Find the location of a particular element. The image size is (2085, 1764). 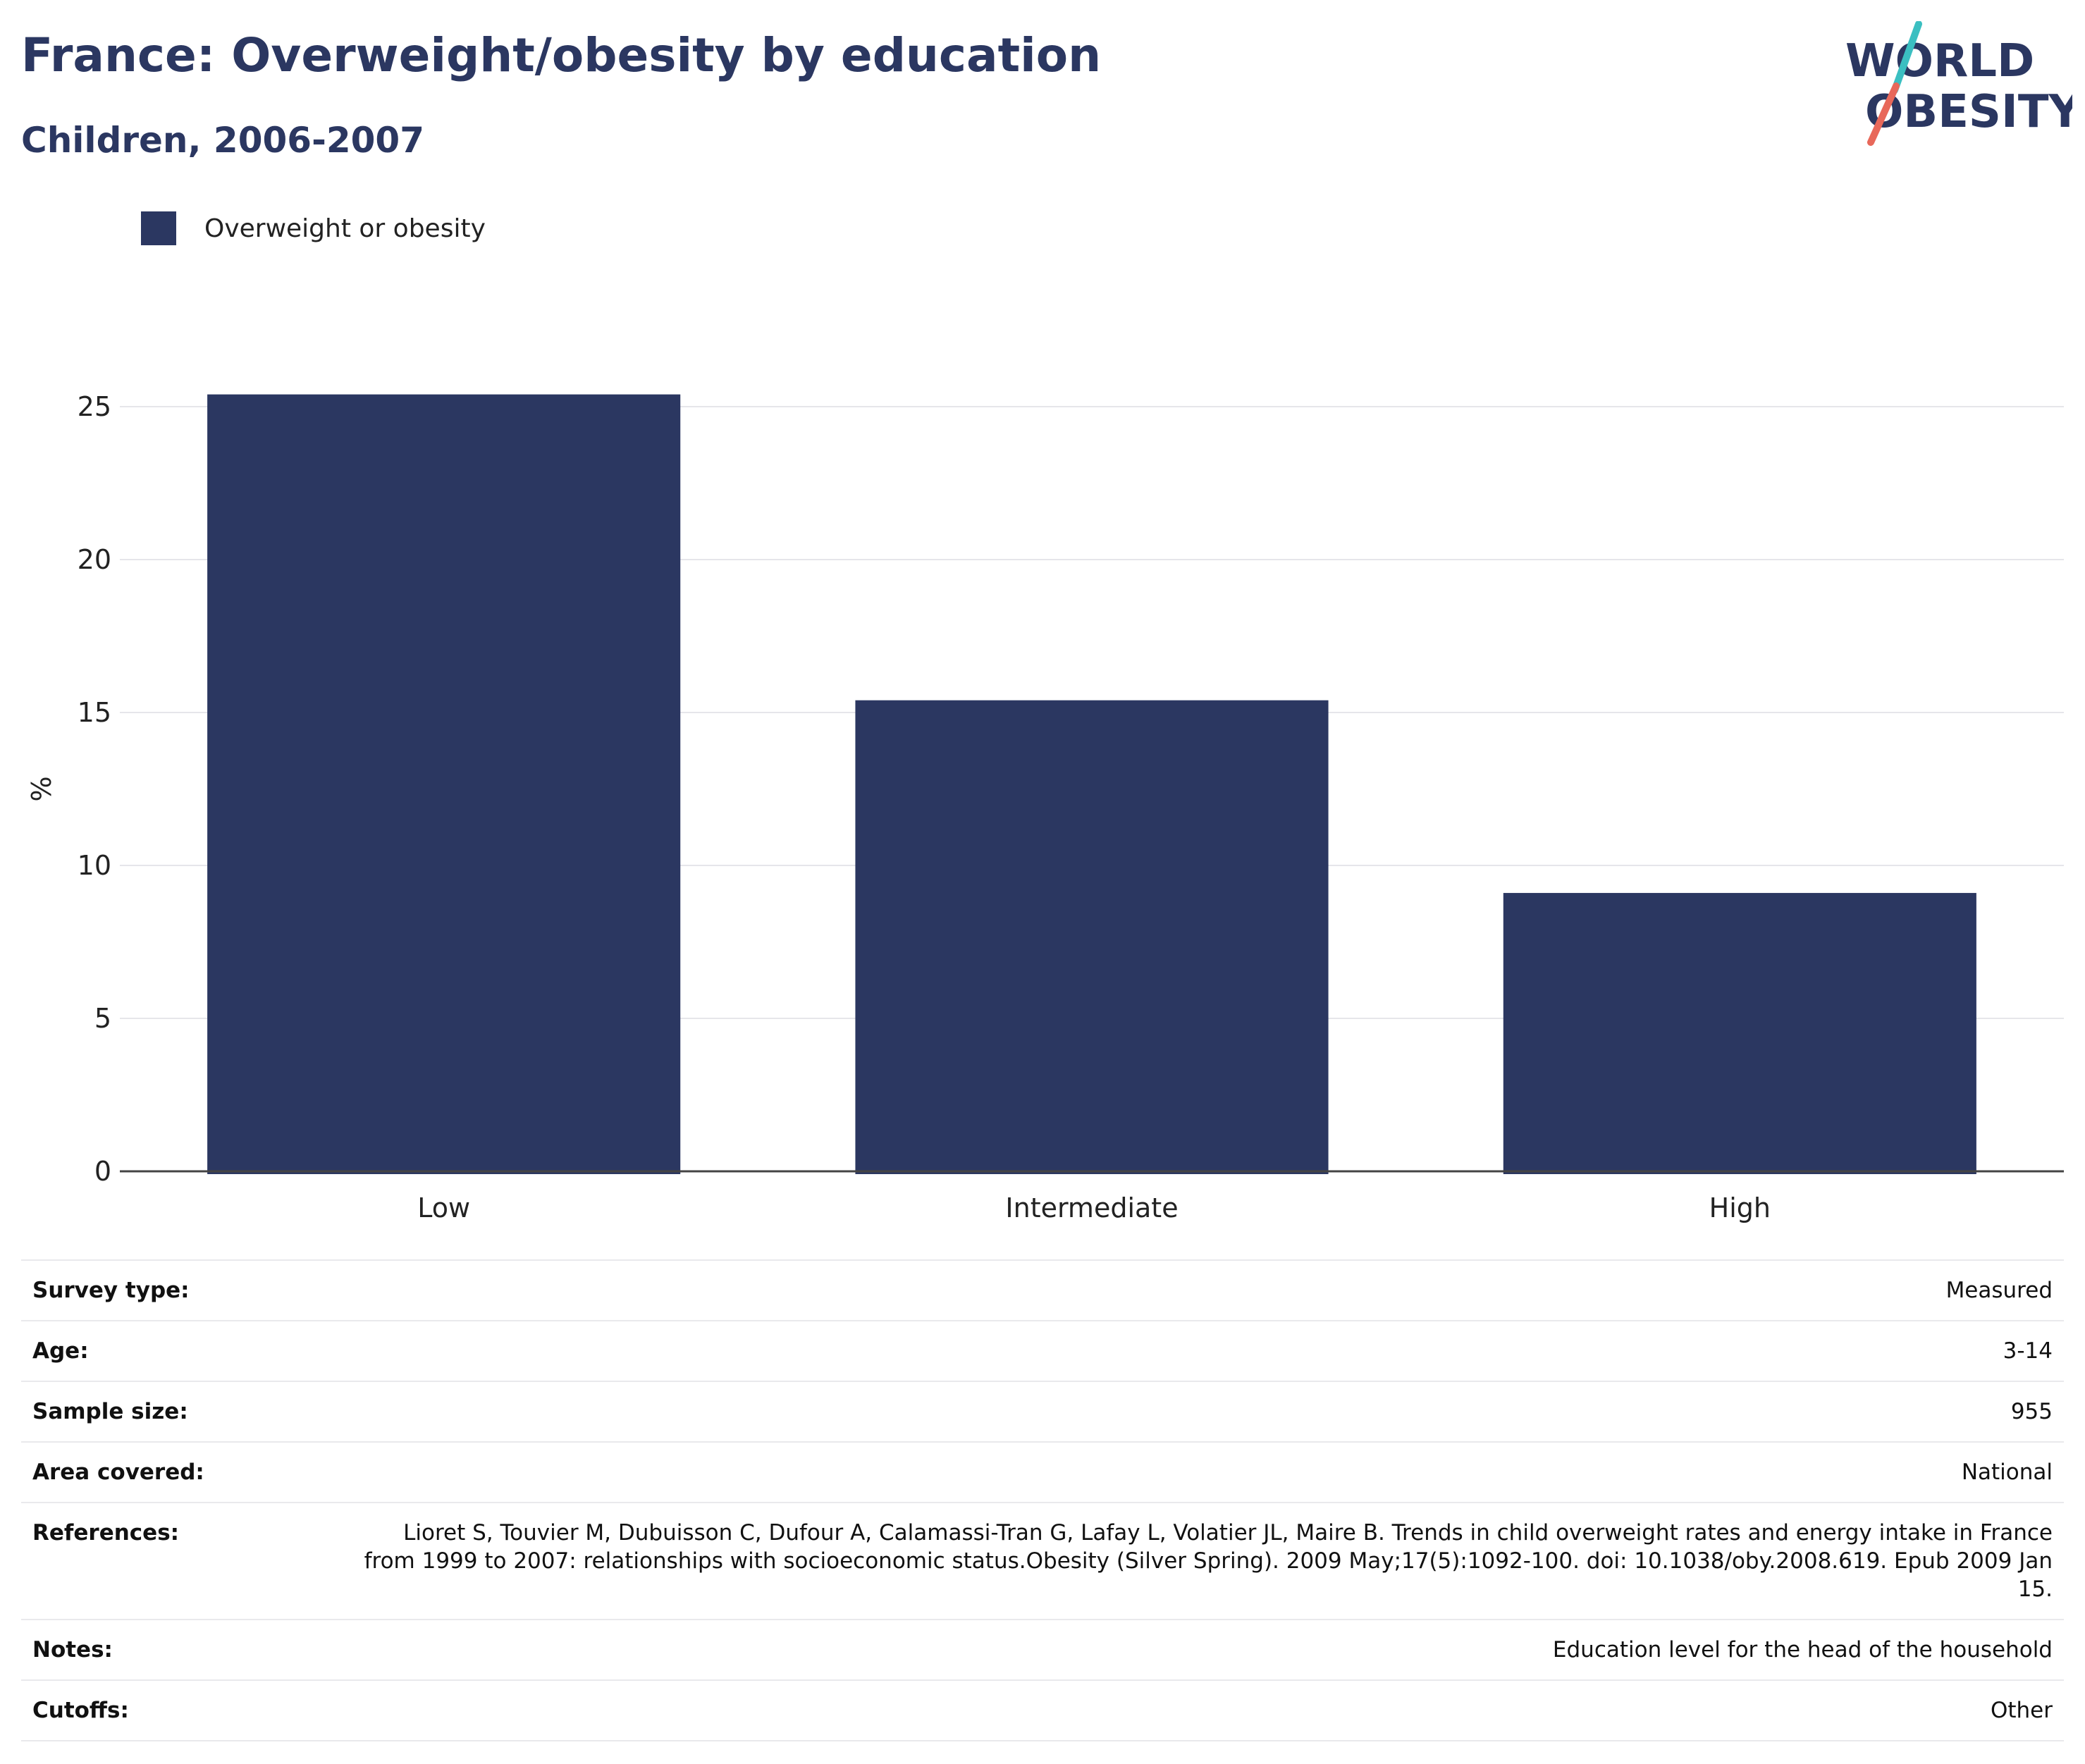

info-row: Sample size: 955 is located at coordinates (1042, 1411).